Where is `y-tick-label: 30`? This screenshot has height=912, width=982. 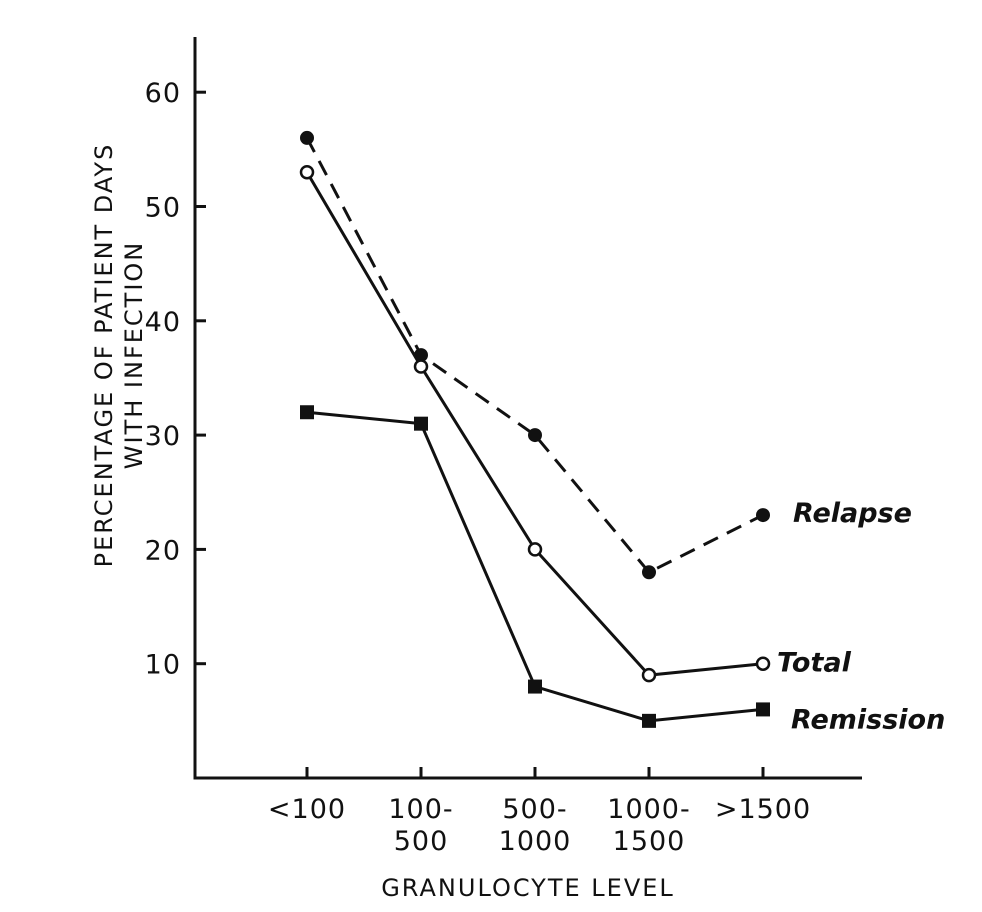 y-tick-label: 30 is located at coordinates (163, 436).